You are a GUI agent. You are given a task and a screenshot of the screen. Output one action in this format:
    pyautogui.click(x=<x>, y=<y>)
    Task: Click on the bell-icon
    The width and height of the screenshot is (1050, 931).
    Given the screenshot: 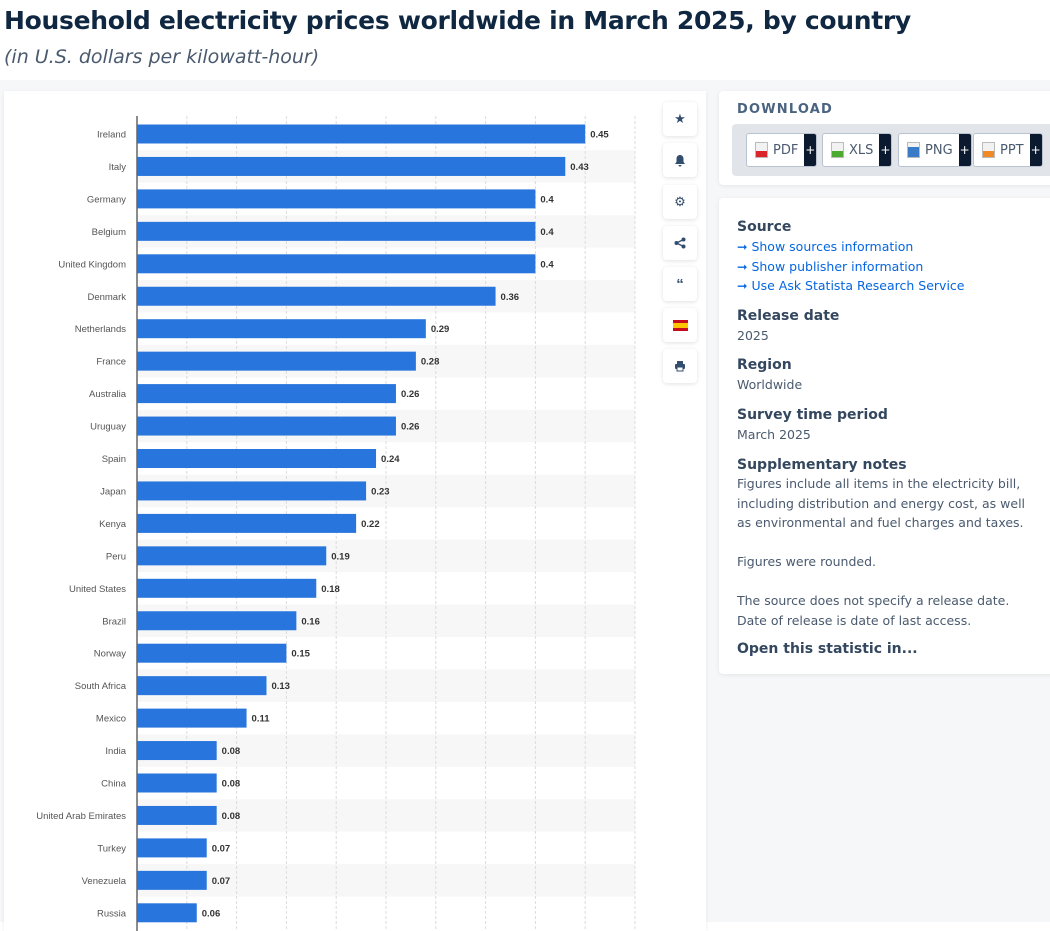 What is the action you would take?
    pyautogui.click(x=680, y=160)
    